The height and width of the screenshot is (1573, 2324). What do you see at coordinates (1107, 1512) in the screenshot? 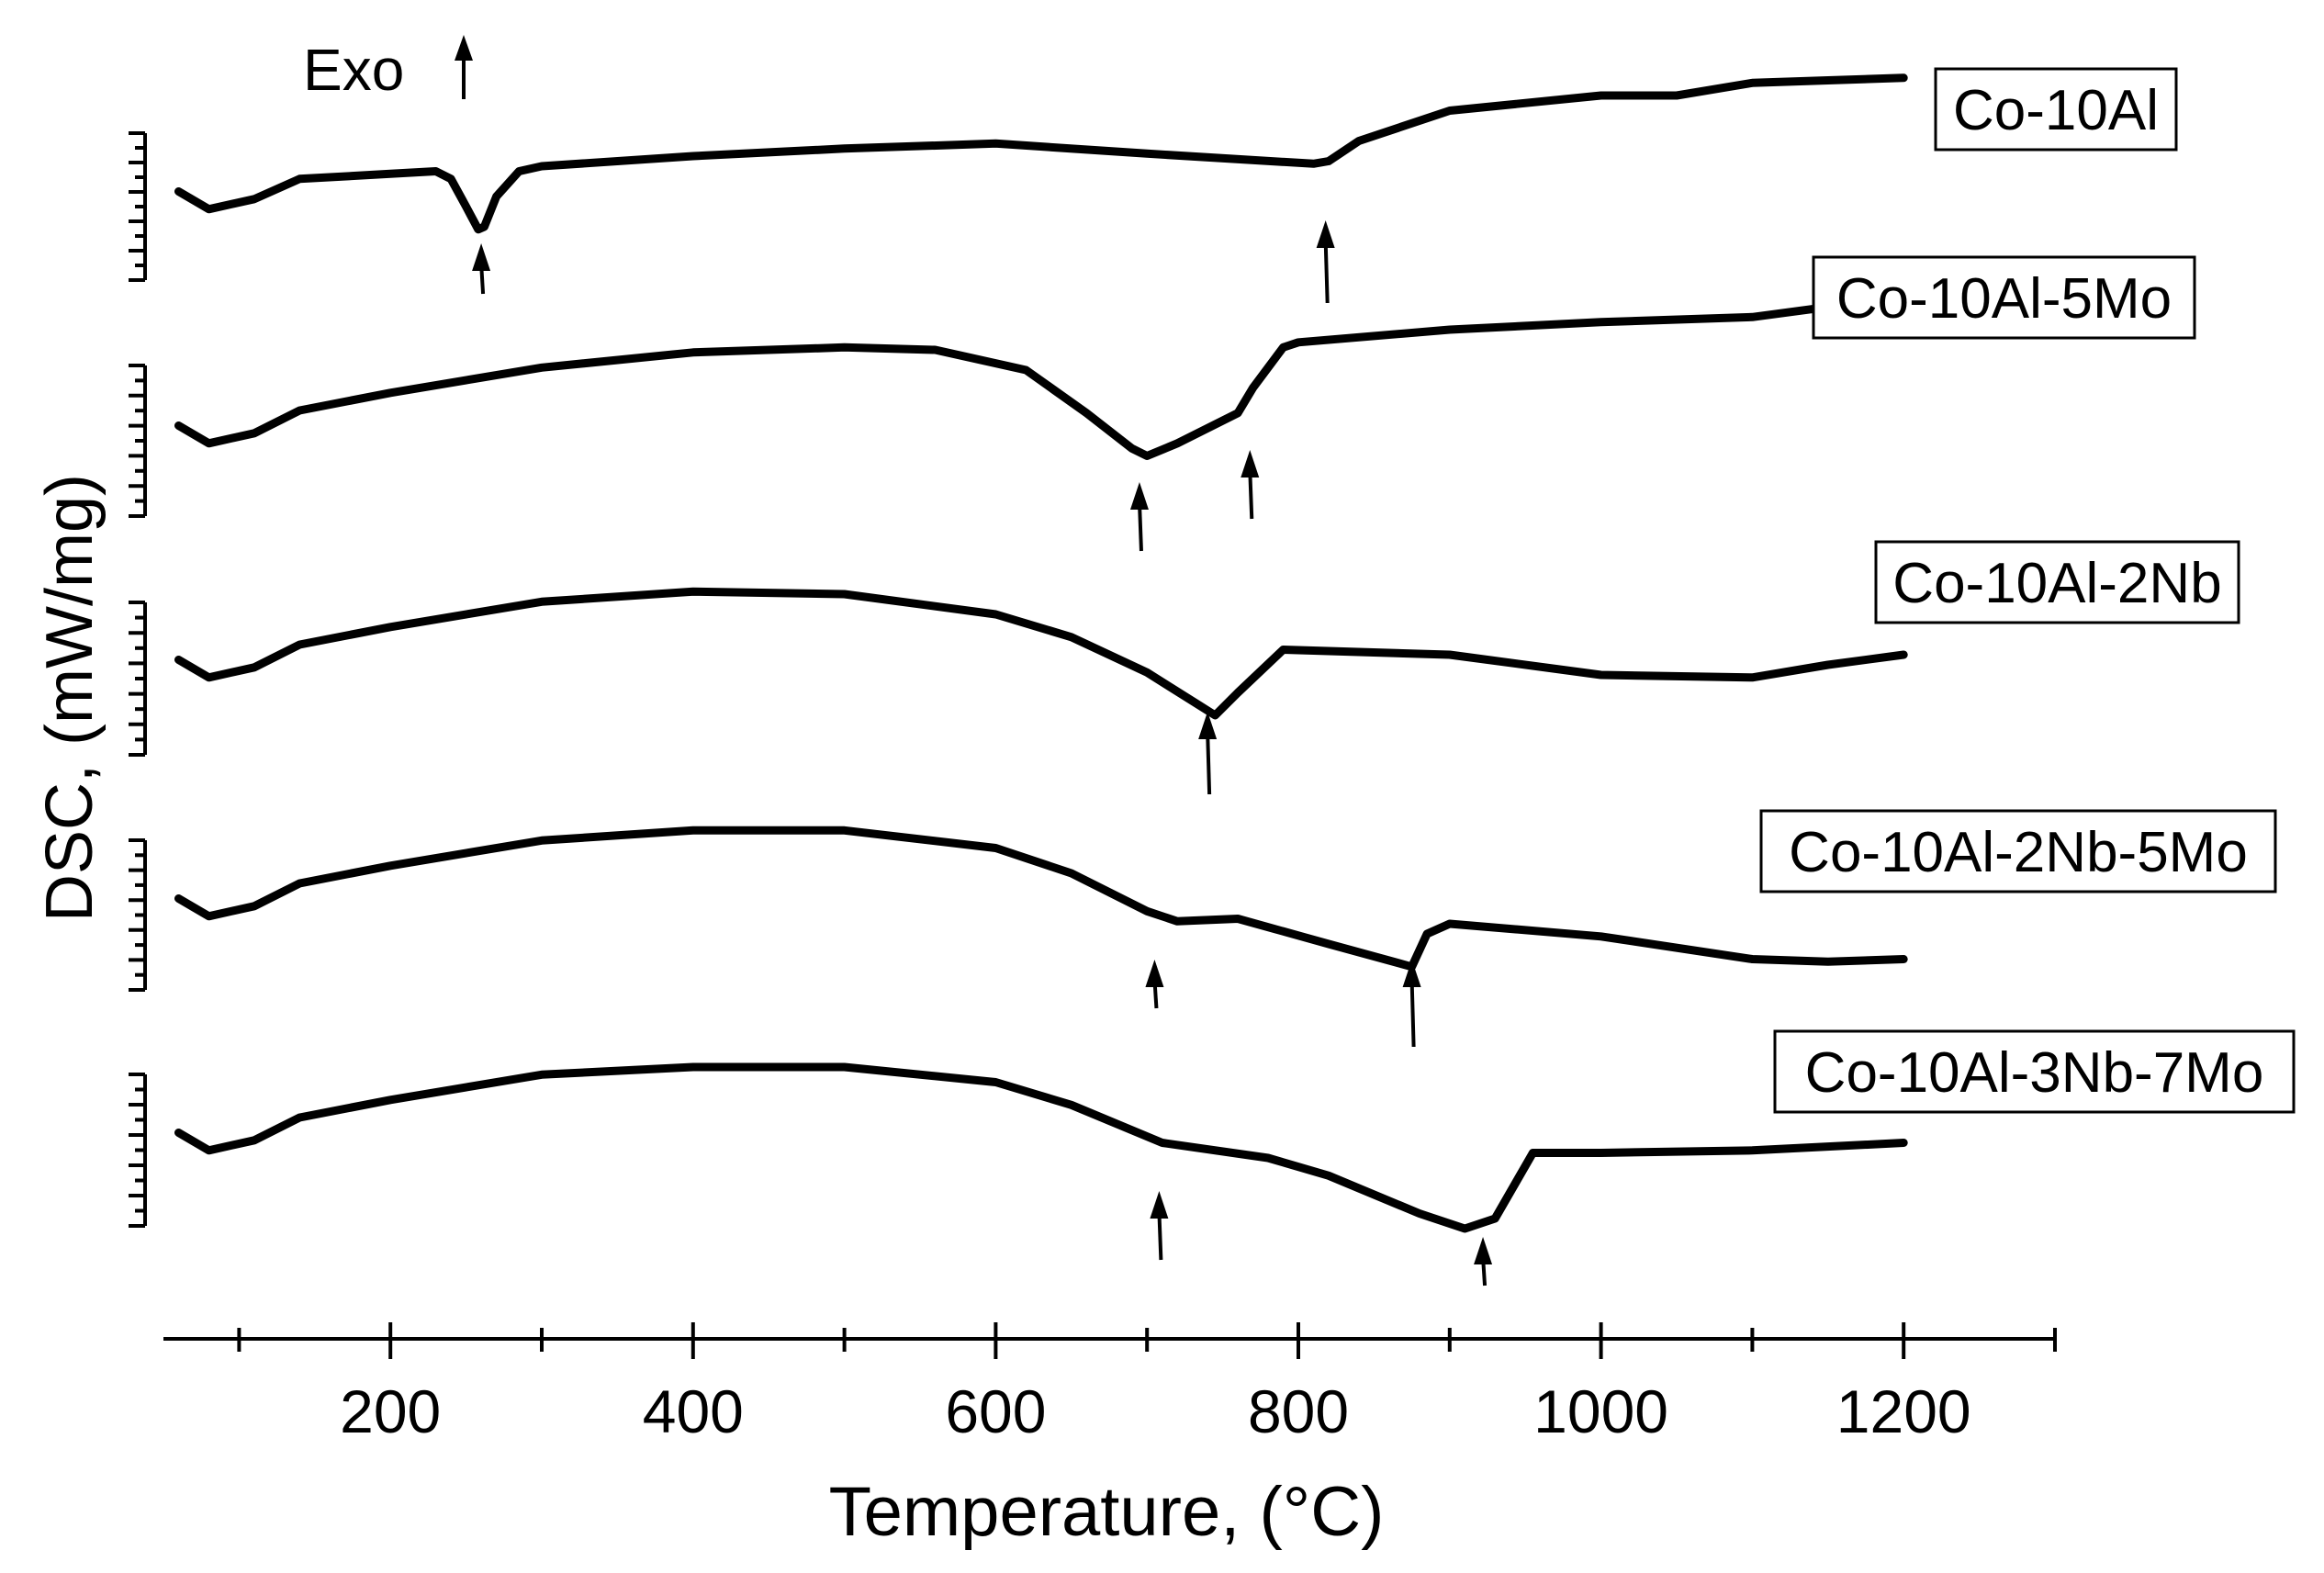
I see `x-axis-label: Temperature, (°C)` at bounding box center [1107, 1512].